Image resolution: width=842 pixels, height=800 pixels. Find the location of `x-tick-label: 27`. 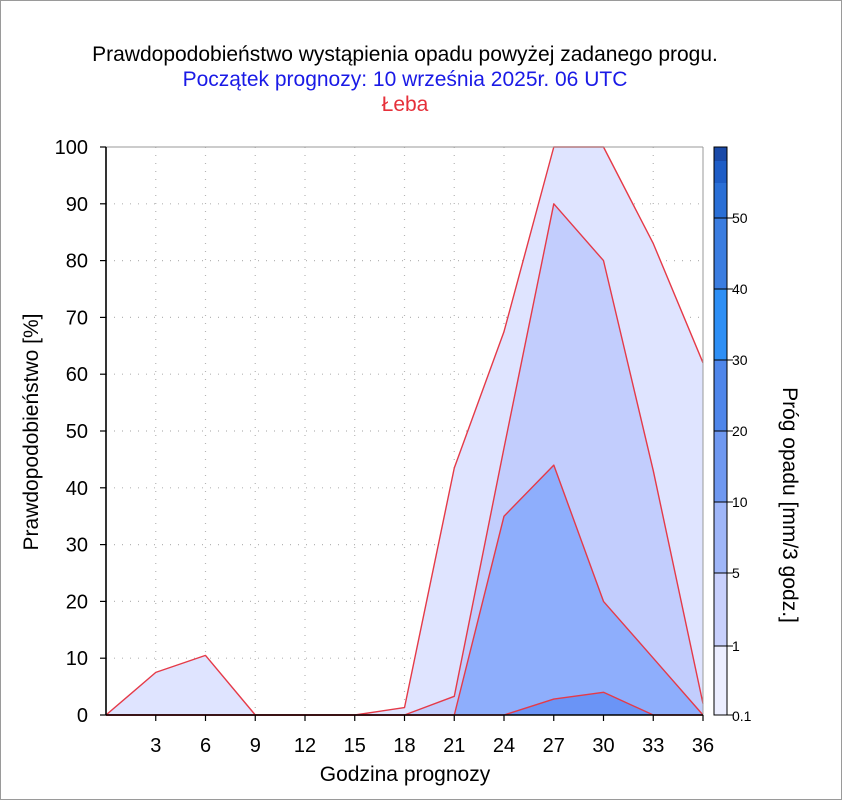

x-tick-label: 27 is located at coordinates (554, 746).